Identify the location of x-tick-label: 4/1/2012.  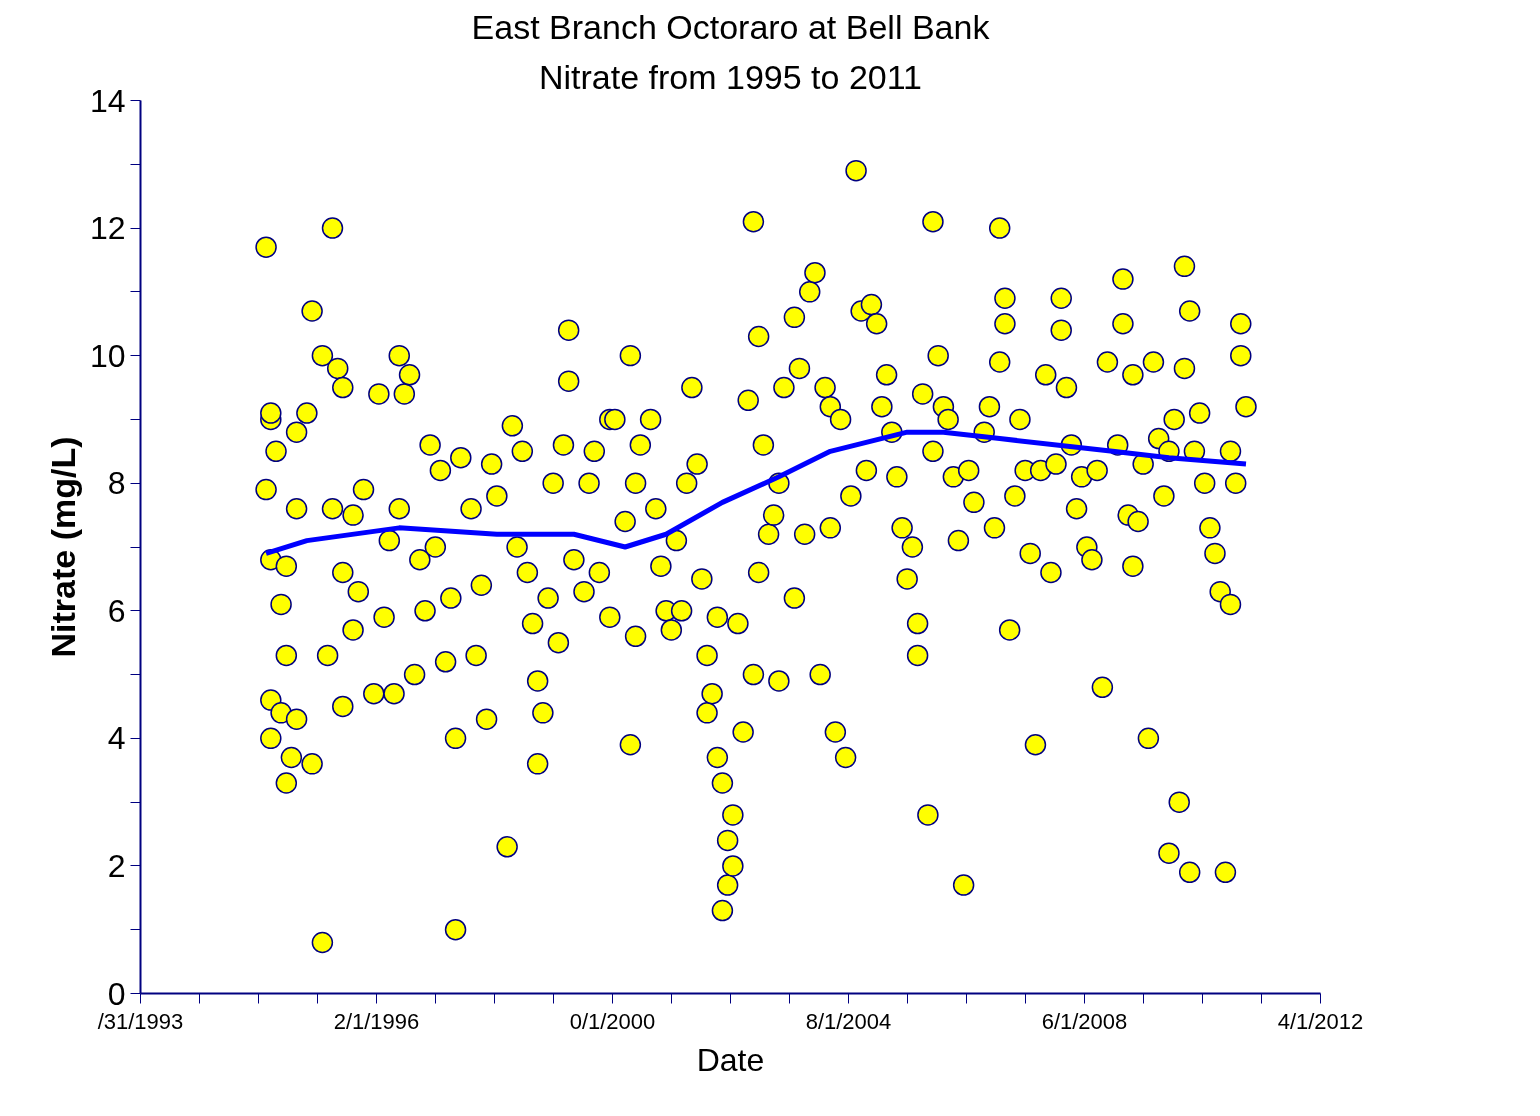
(1320, 1021).